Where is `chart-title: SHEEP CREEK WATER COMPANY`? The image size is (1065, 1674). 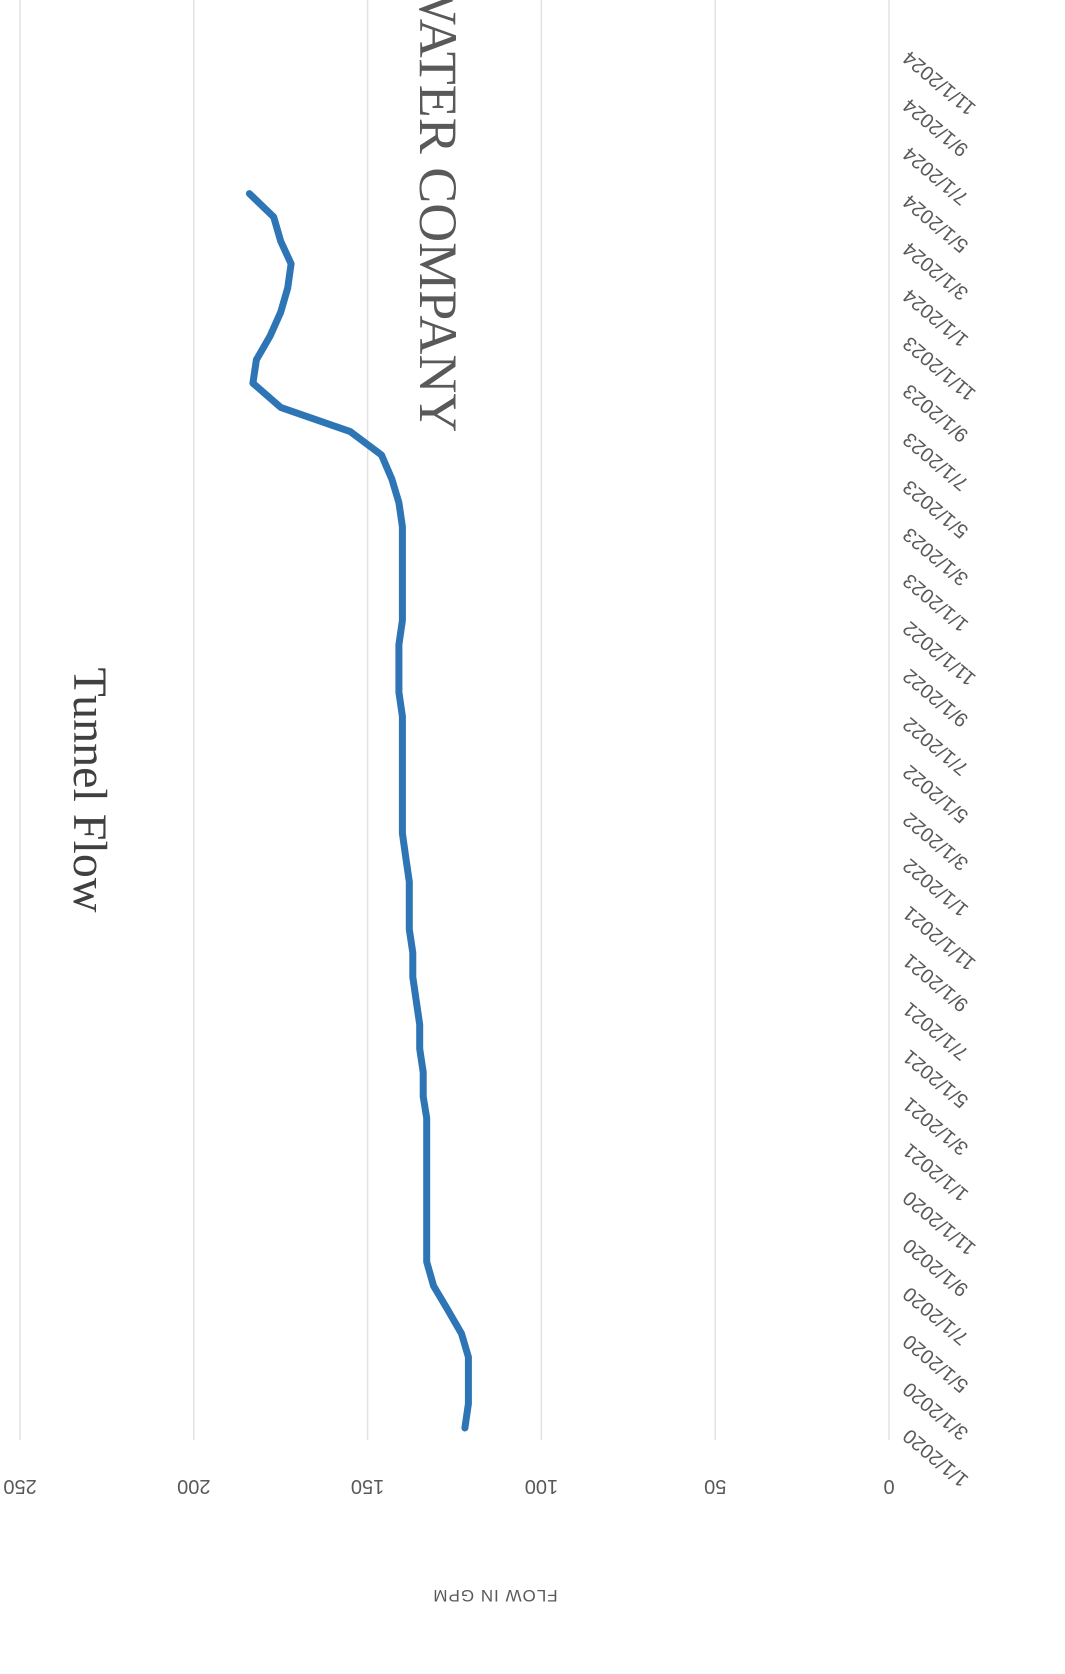 chart-title: SHEEP CREEK WATER COMPANY is located at coordinates (438, 216).